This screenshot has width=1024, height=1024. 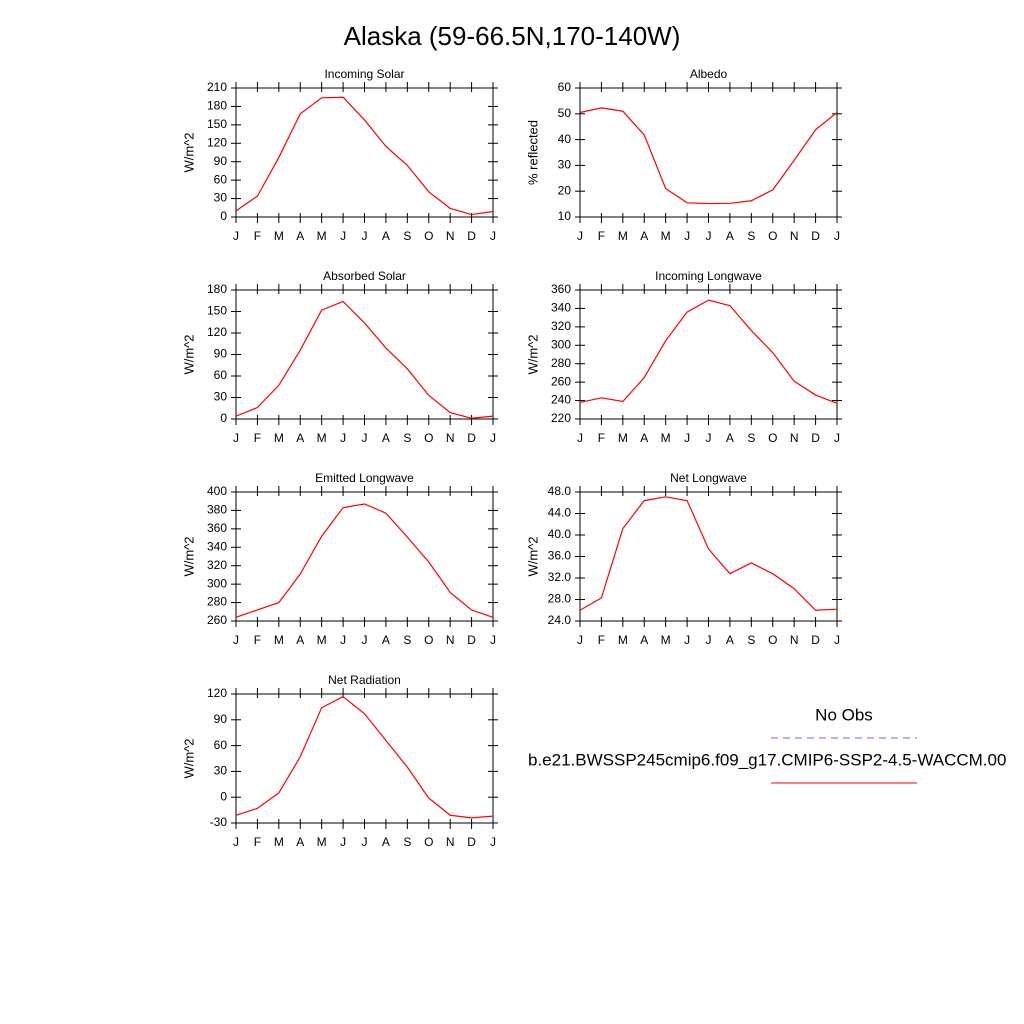 What do you see at coordinates (364, 478) in the screenshot?
I see `panel-title: Emitted Longwave` at bounding box center [364, 478].